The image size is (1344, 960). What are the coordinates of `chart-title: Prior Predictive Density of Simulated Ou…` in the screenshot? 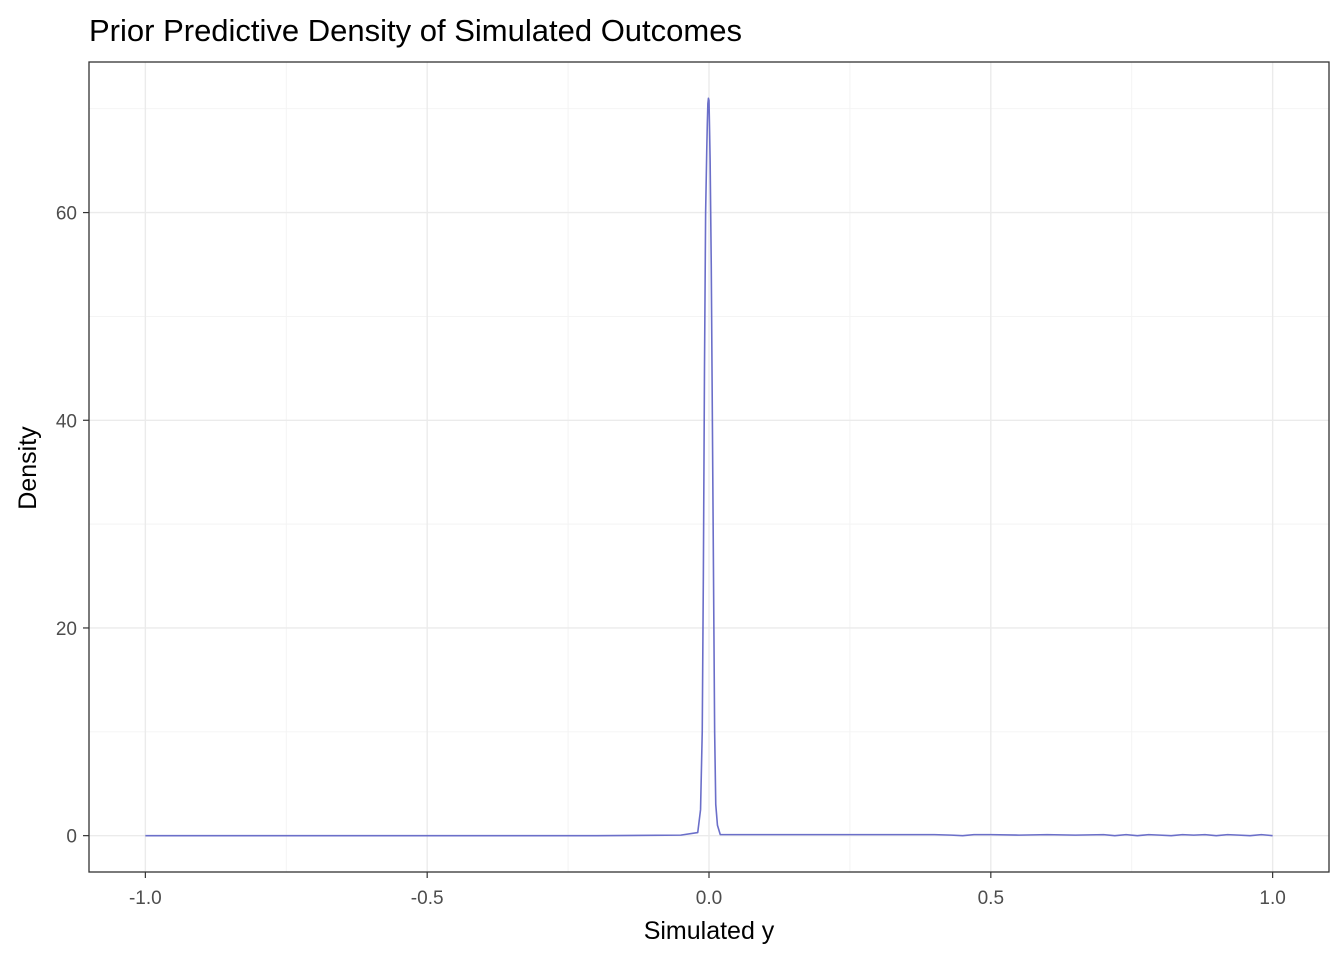 It's located at (415, 30).